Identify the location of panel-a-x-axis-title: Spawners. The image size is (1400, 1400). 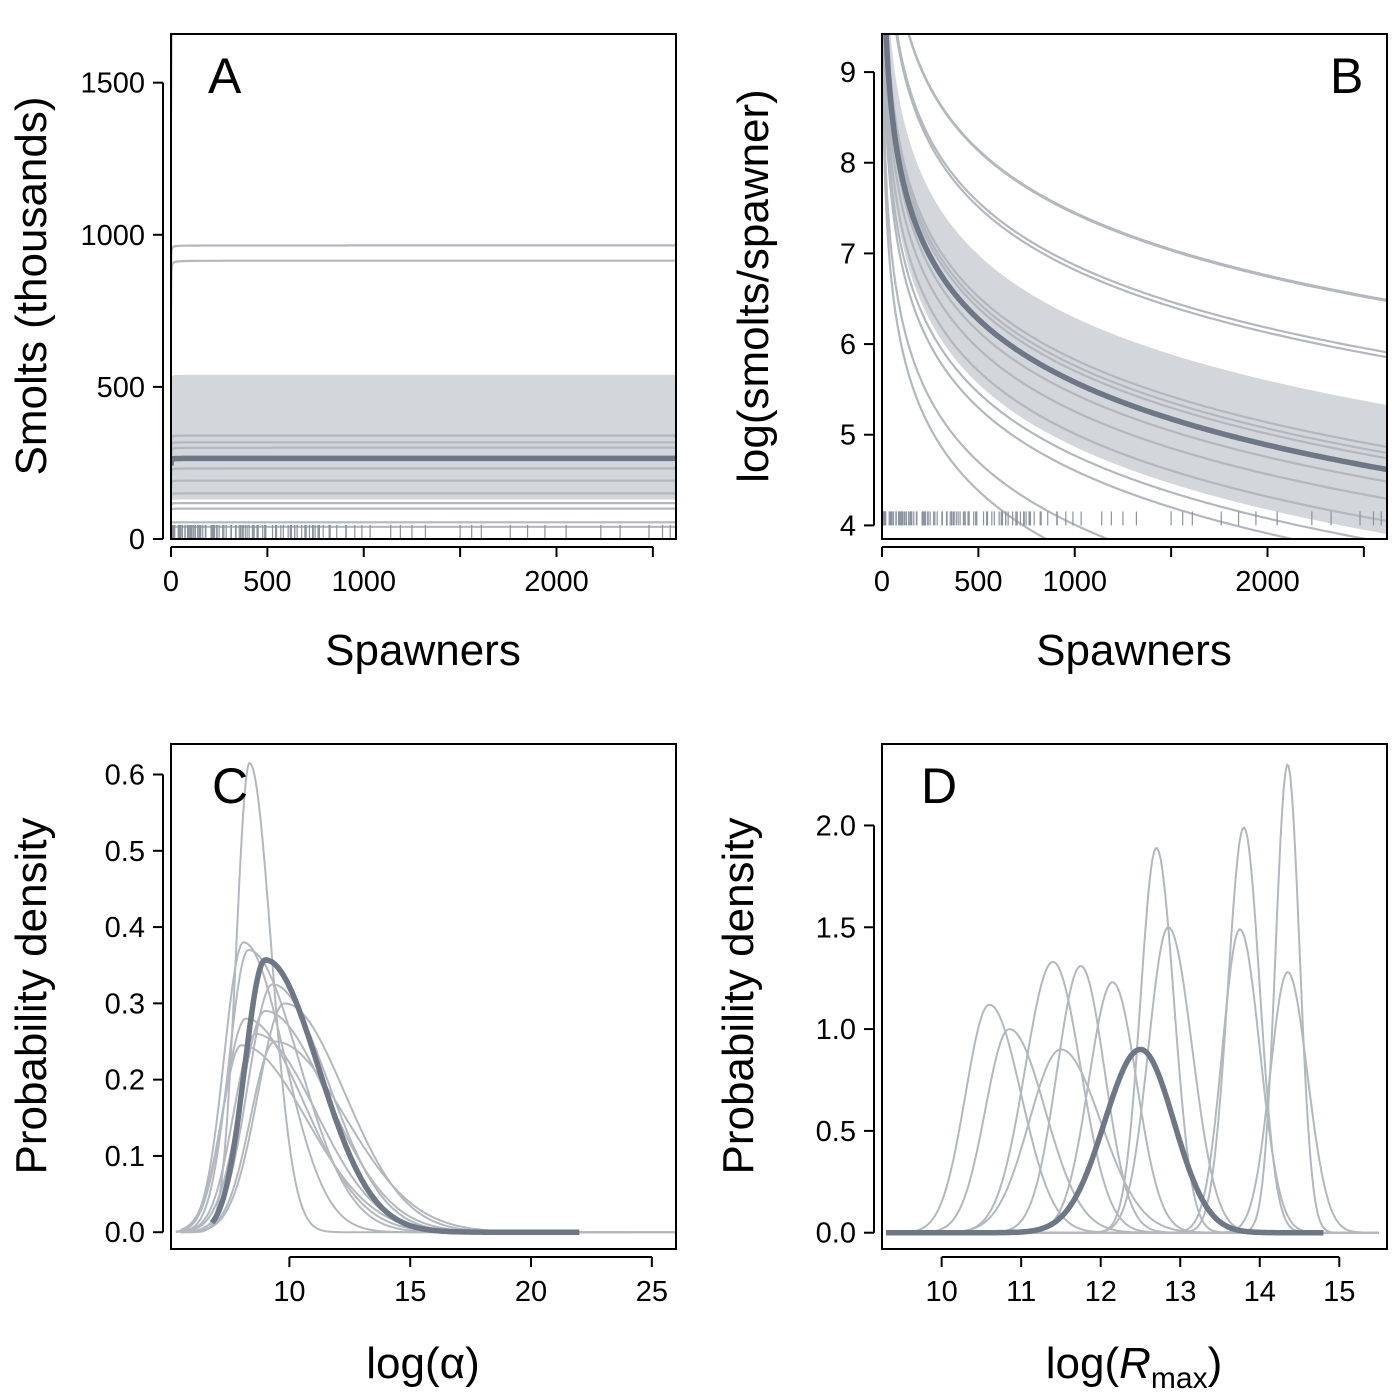
(423, 650).